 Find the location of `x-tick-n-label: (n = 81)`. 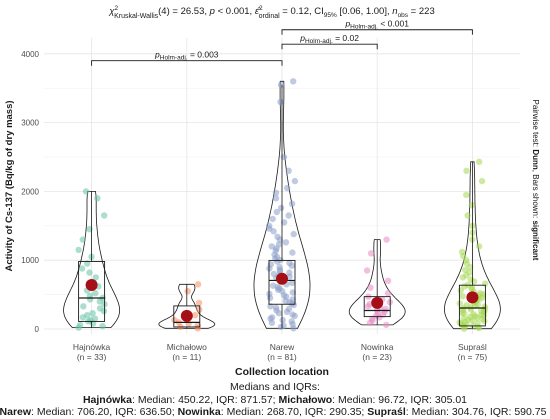

x-tick-n-label: (n = 81) is located at coordinates (282, 357).